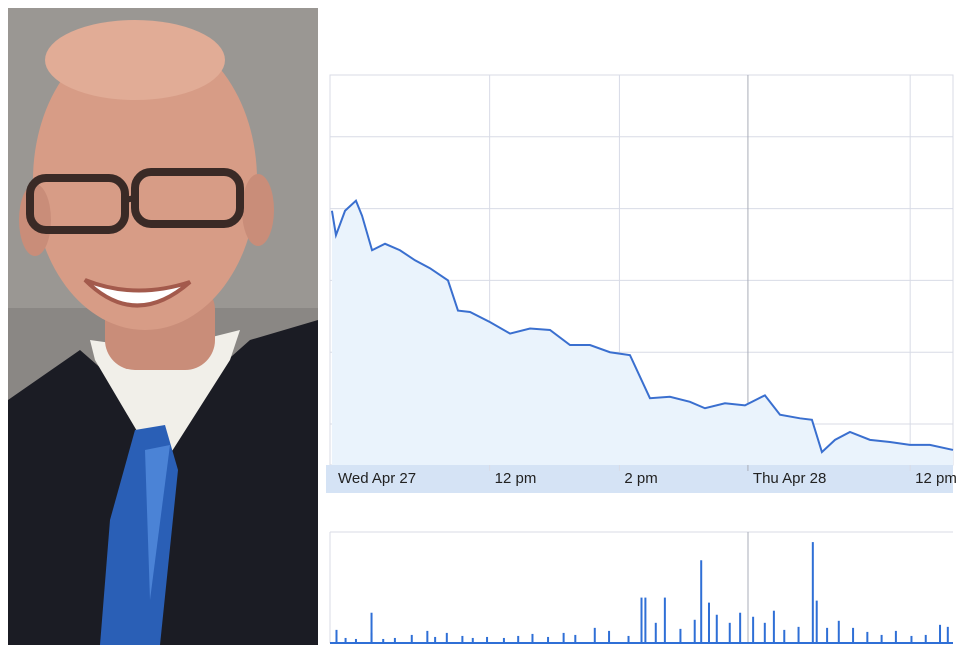  I want to click on x-tick-label: 2 pm, so click(640, 478).